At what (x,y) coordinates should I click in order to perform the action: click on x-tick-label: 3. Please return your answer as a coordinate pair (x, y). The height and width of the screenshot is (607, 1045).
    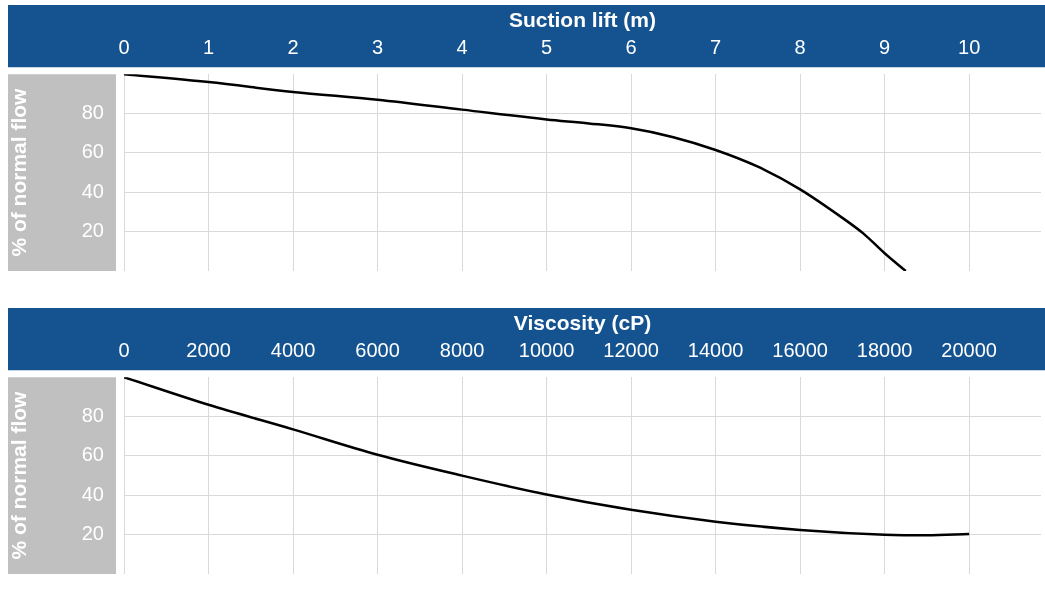
    Looking at the image, I should click on (377, 46).